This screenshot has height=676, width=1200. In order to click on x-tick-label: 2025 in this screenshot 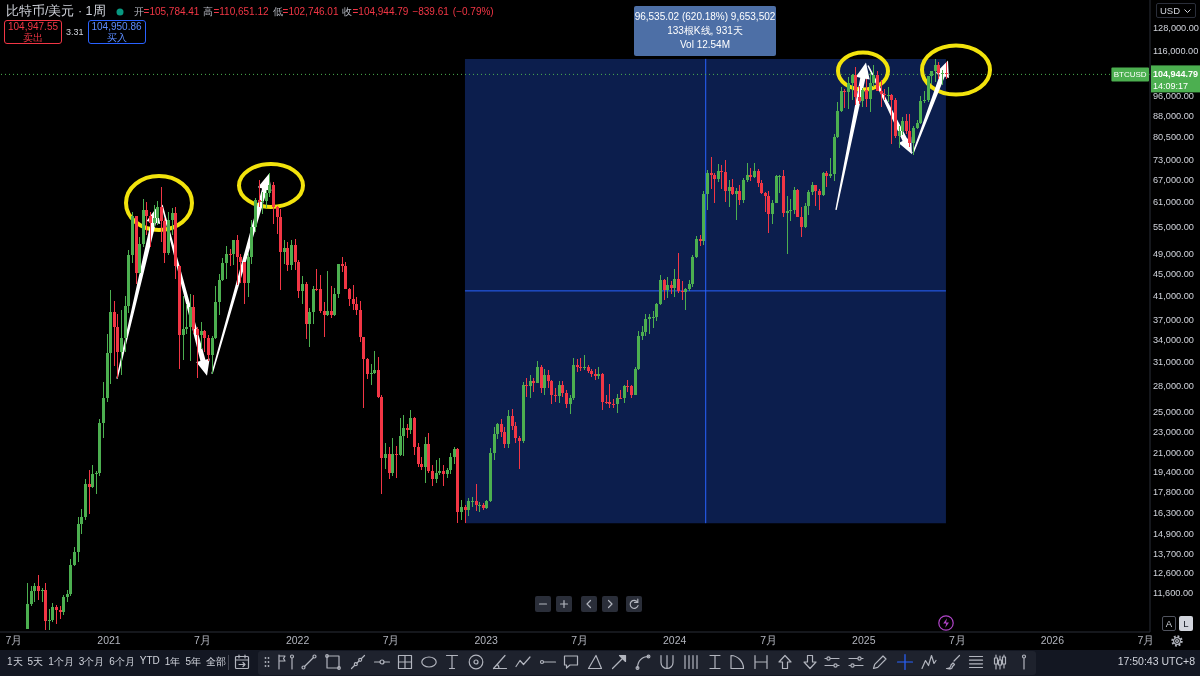, I will do `click(864, 640)`.